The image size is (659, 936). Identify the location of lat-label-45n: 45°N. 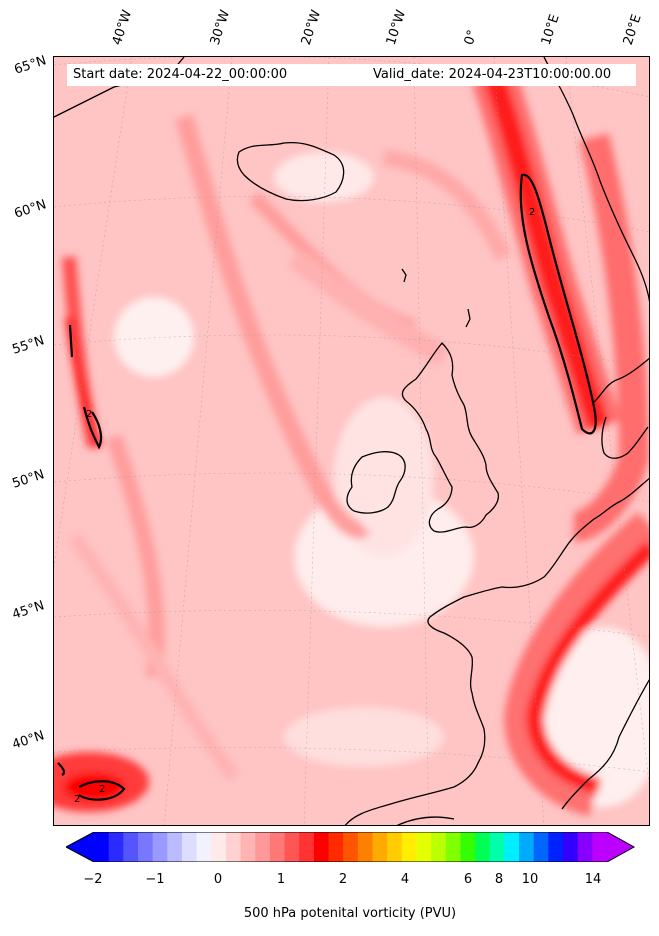
(28, 610).